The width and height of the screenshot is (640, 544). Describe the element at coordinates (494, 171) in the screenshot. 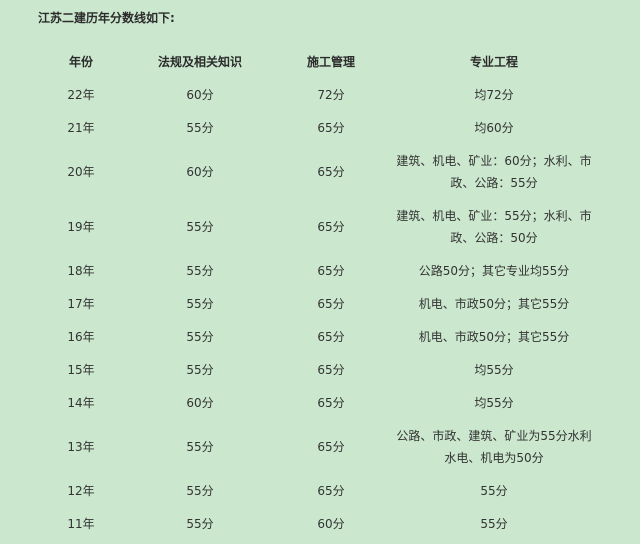

I see `specialty-score-cell: 建筑、机电、矿业：60分；水利、市政、公路：55分` at that location.